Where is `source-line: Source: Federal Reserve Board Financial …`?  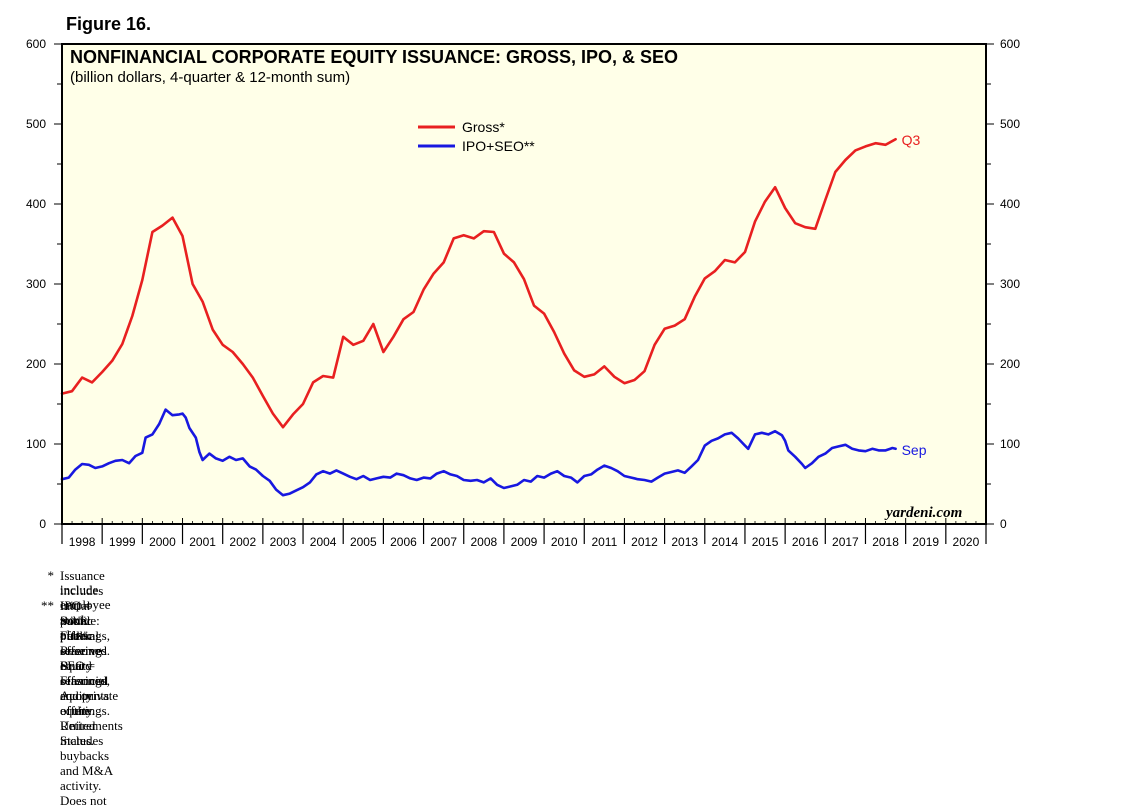 source-line: Source: Federal Reserve Board Financial … is located at coordinates (85, 680).